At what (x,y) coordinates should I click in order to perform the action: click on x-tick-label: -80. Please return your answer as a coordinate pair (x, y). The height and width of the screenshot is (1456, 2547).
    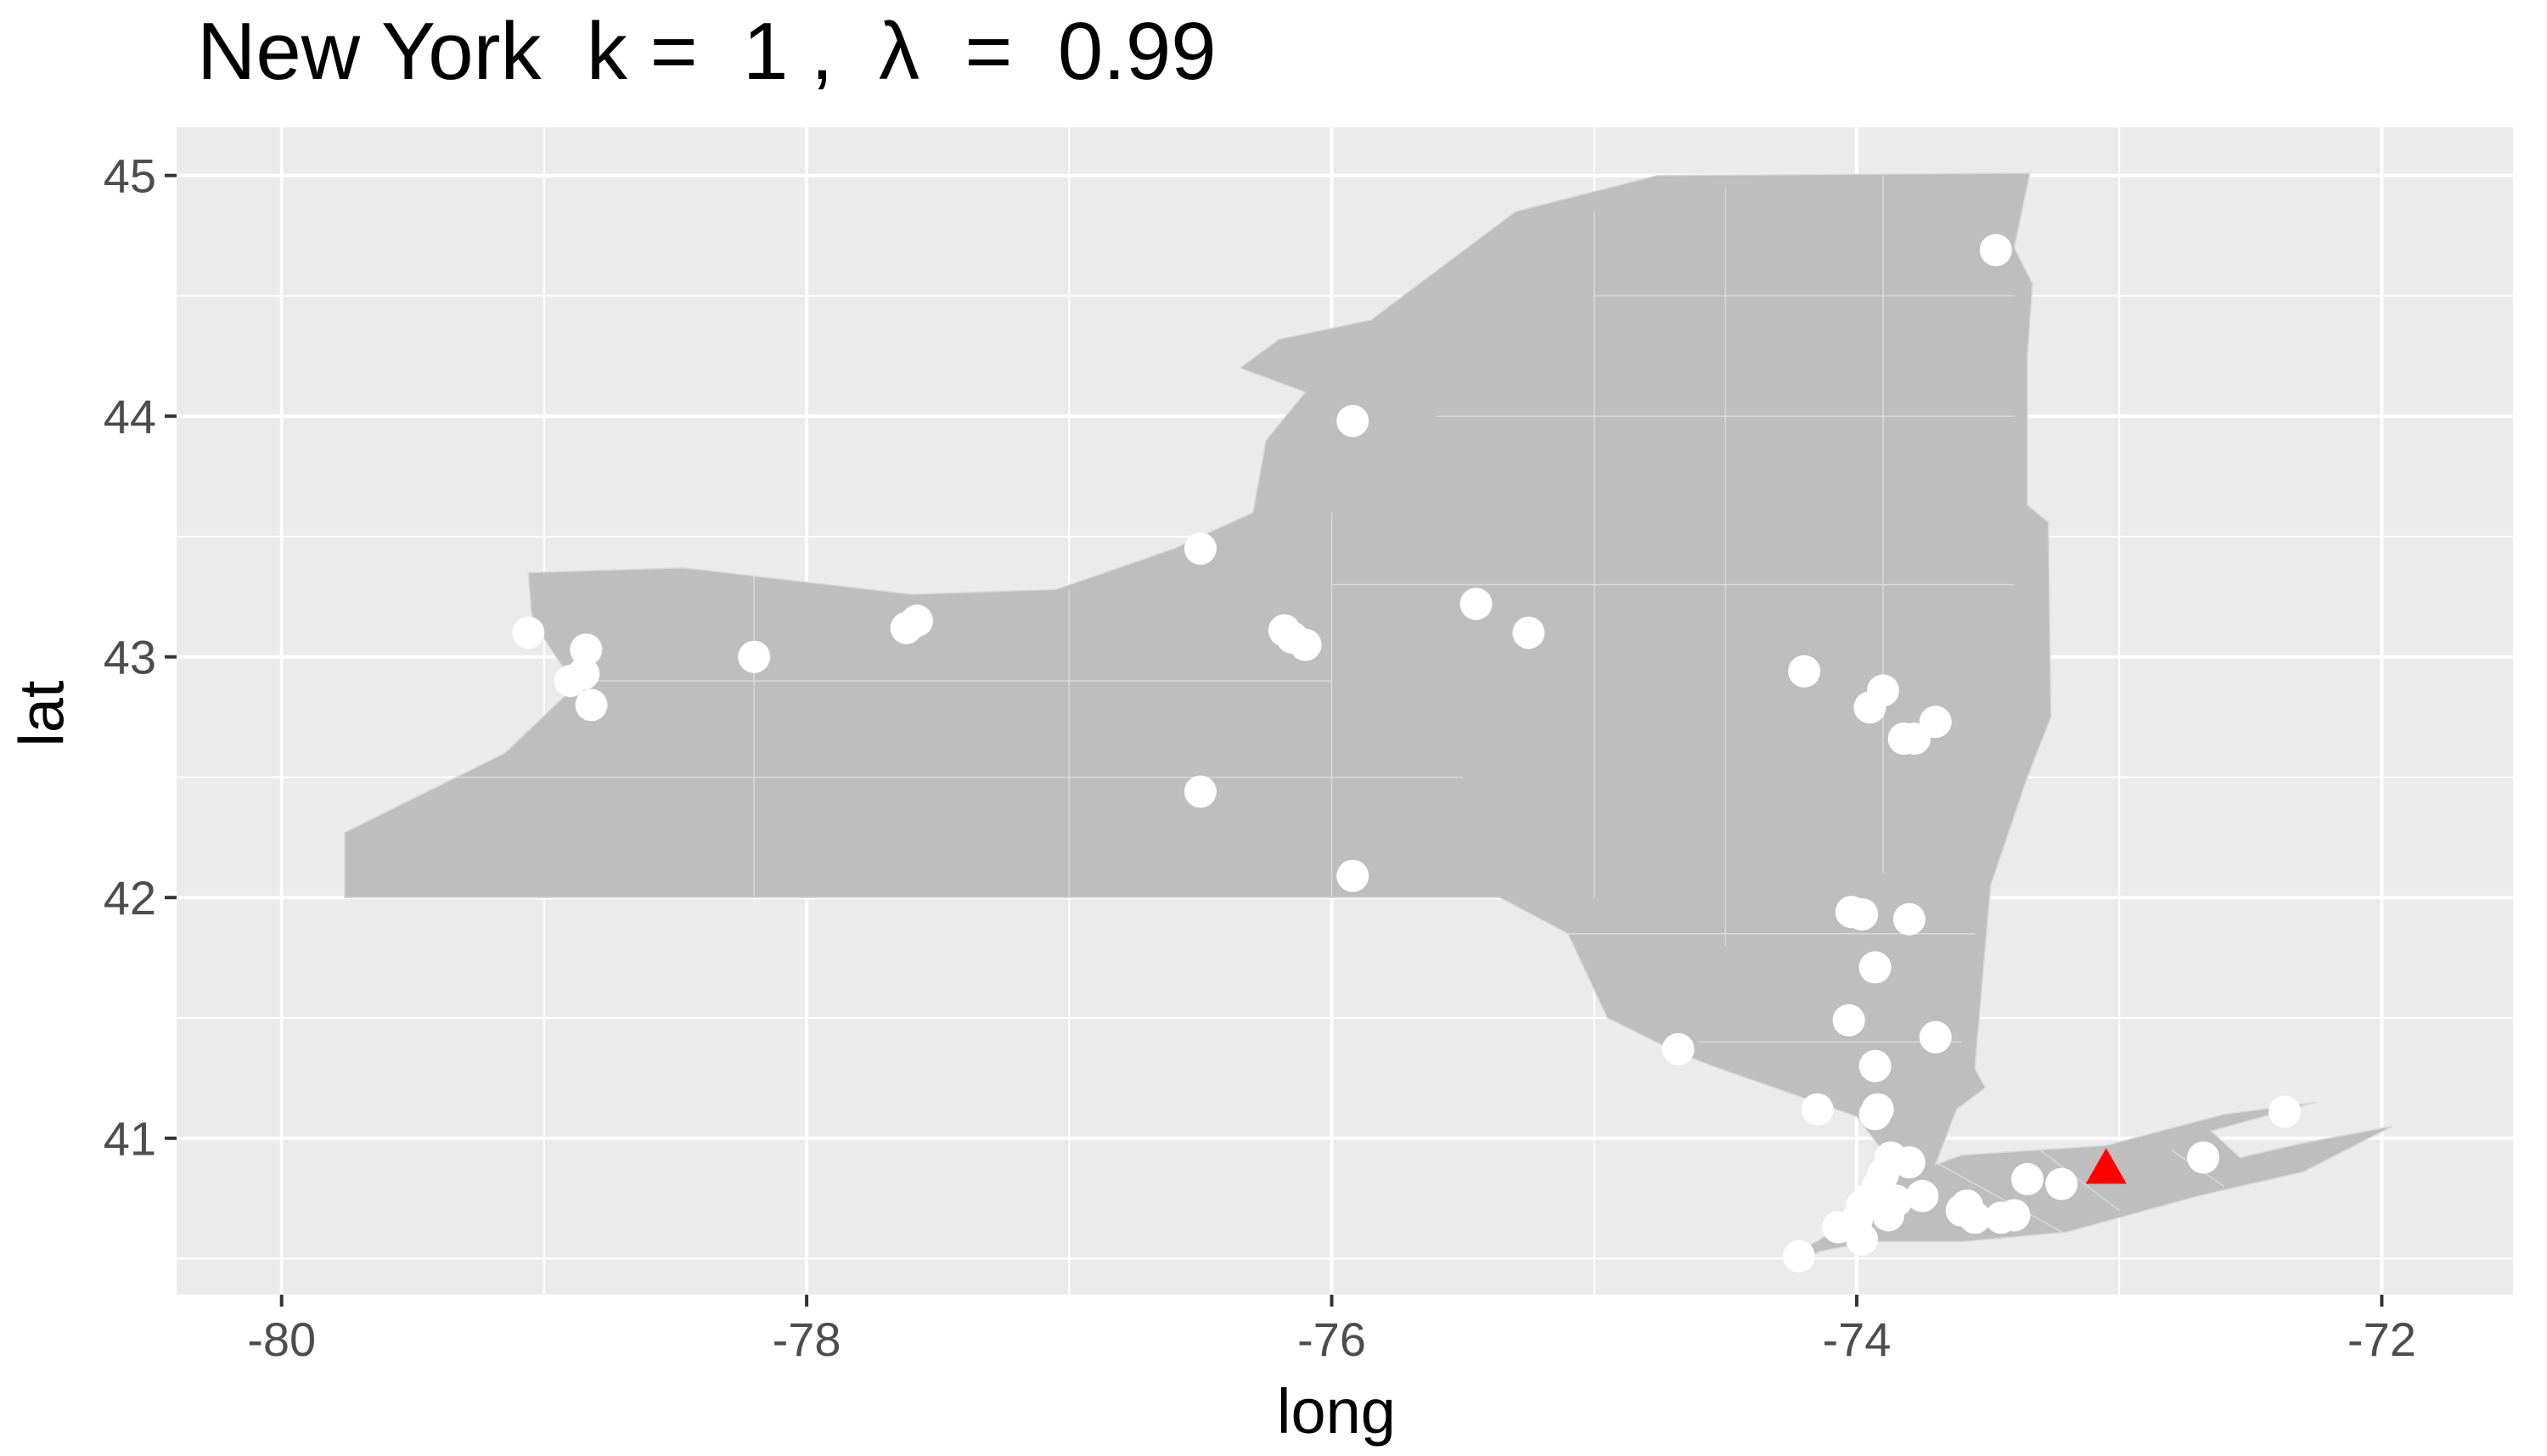
    Looking at the image, I should click on (281, 1339).